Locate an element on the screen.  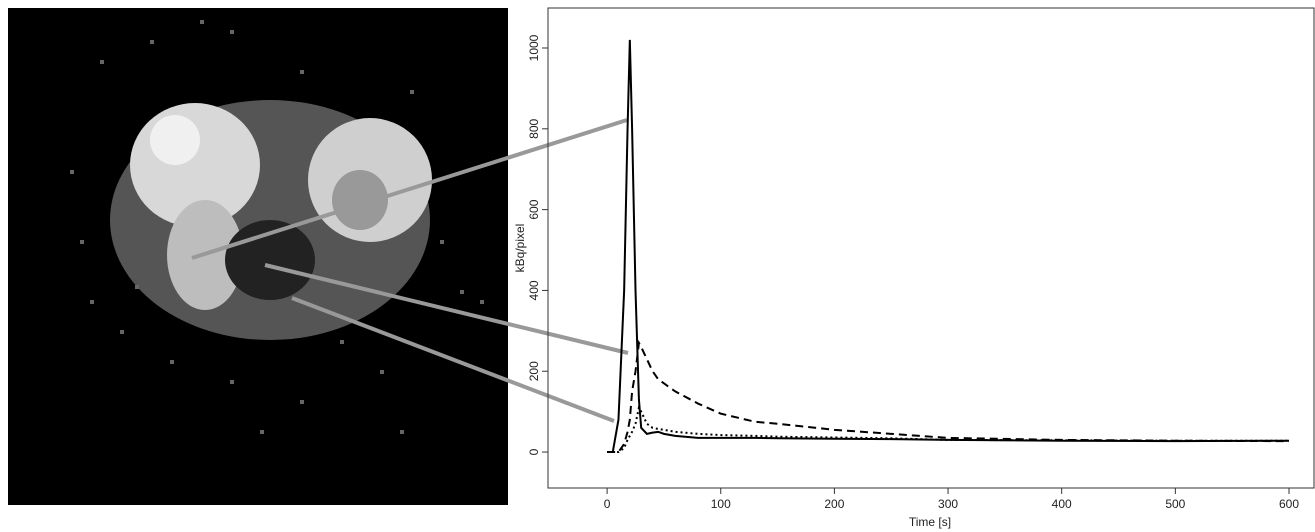
region-right-inner is located at coordinates (360, 200).